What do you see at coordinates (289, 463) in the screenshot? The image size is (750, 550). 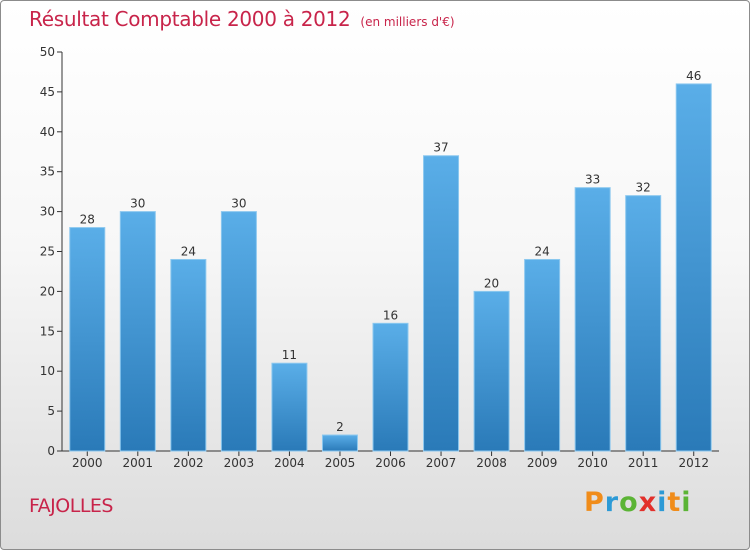 I see `x-tick-label: 2004` at bounding box center [289, 463].